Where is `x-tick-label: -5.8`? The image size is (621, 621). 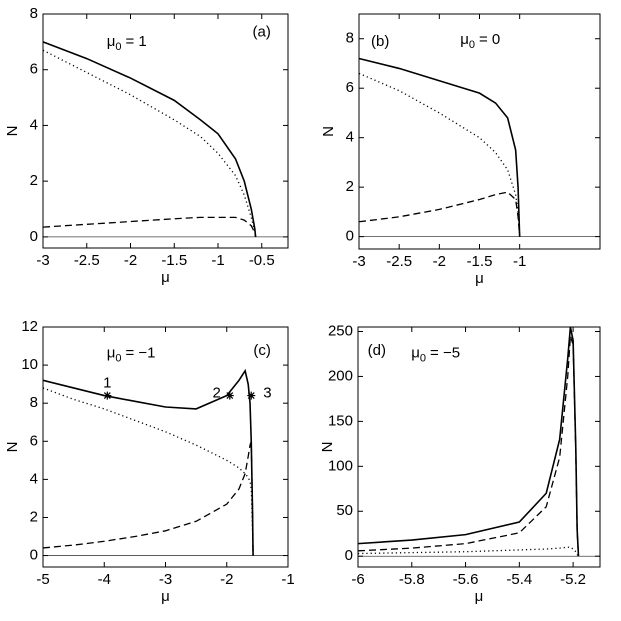
x-tick-label: -5.8 is located at coordinates (412, 579).